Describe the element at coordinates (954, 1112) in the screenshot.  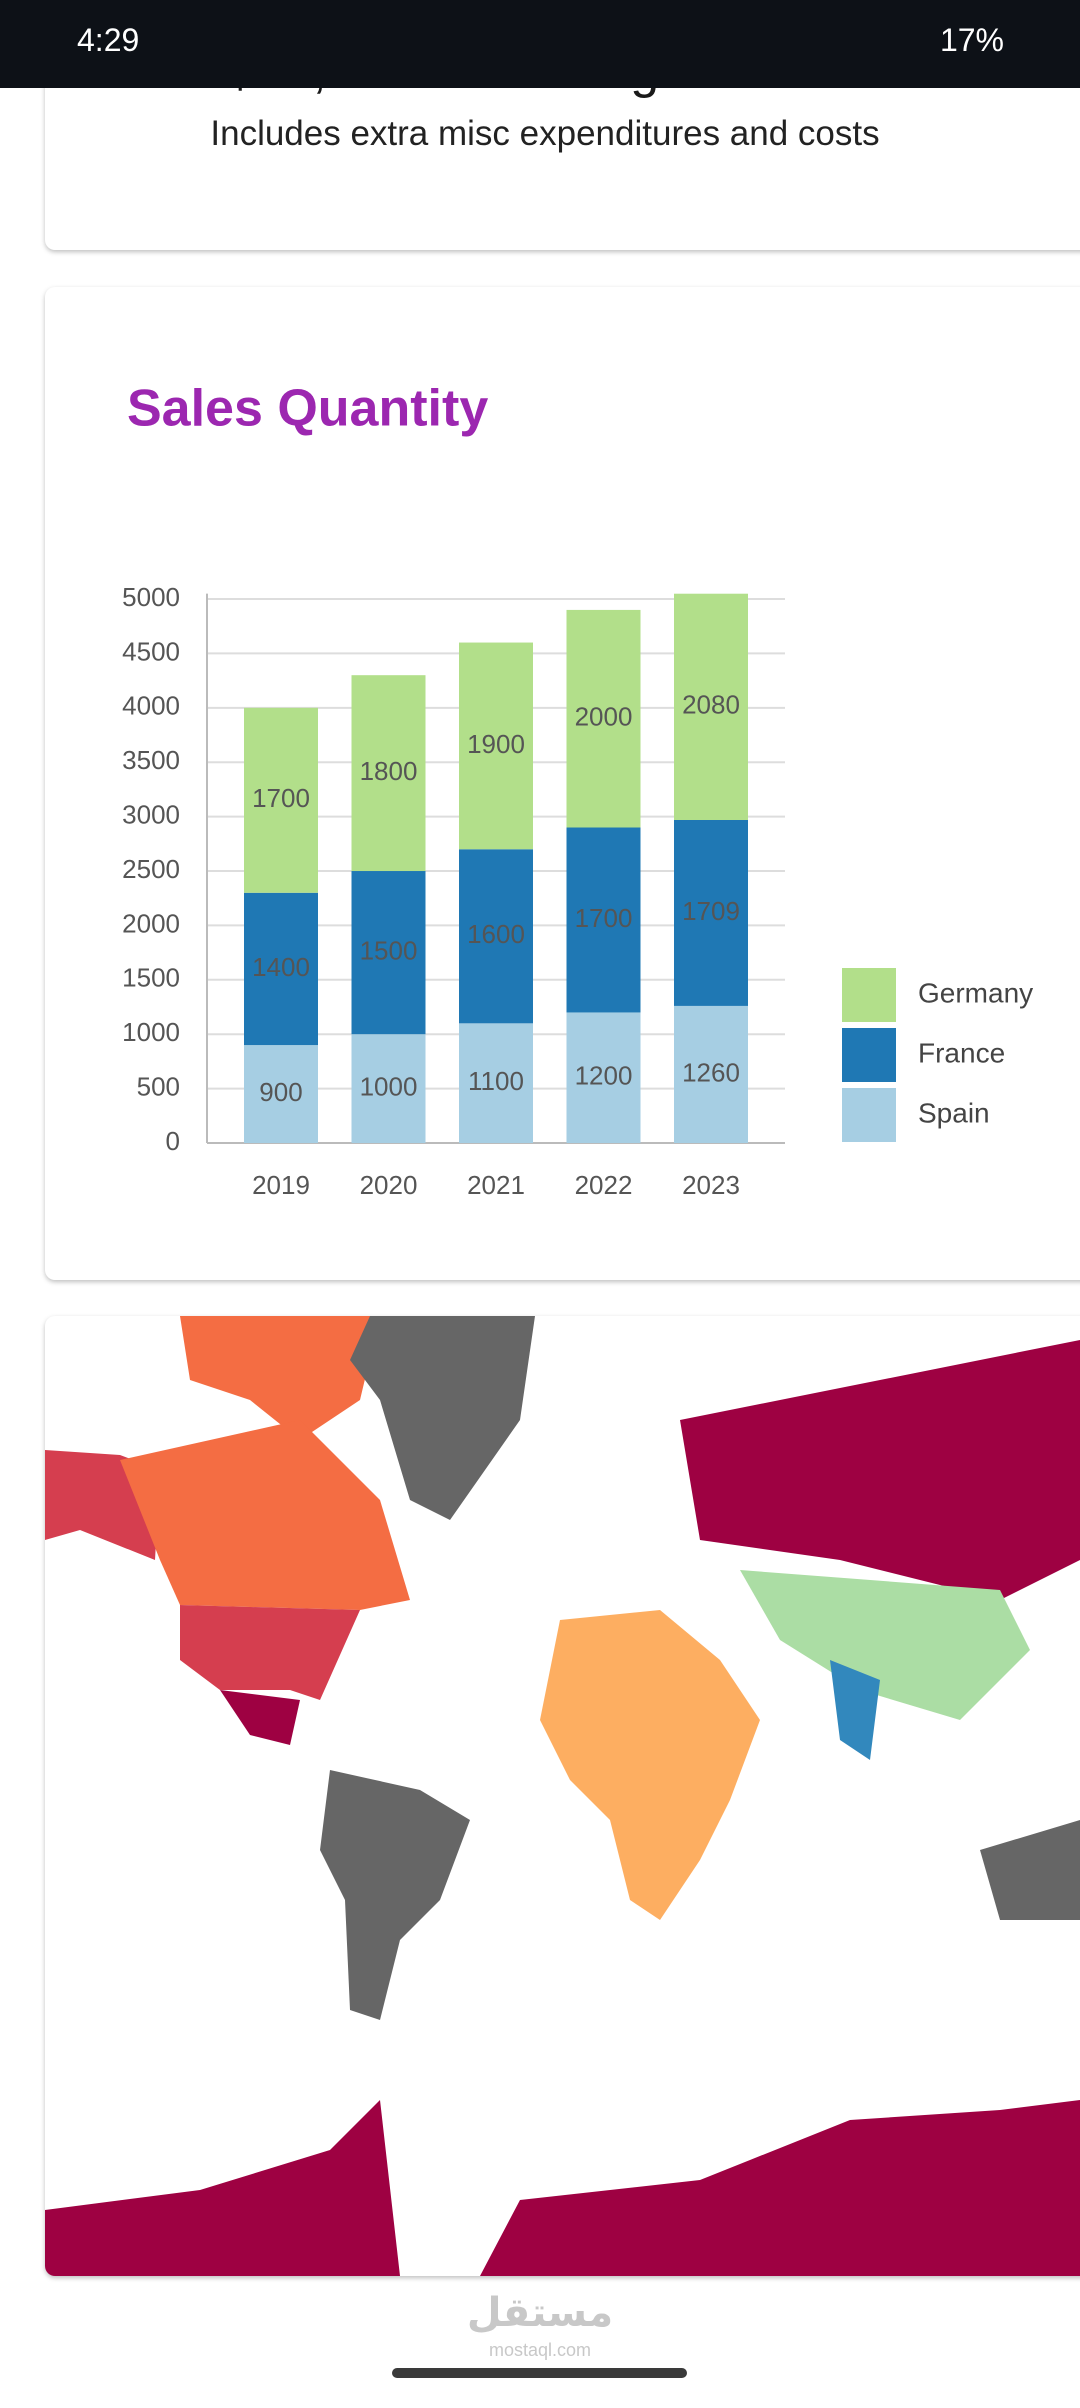
I see `legend-label: Spain` at that location.